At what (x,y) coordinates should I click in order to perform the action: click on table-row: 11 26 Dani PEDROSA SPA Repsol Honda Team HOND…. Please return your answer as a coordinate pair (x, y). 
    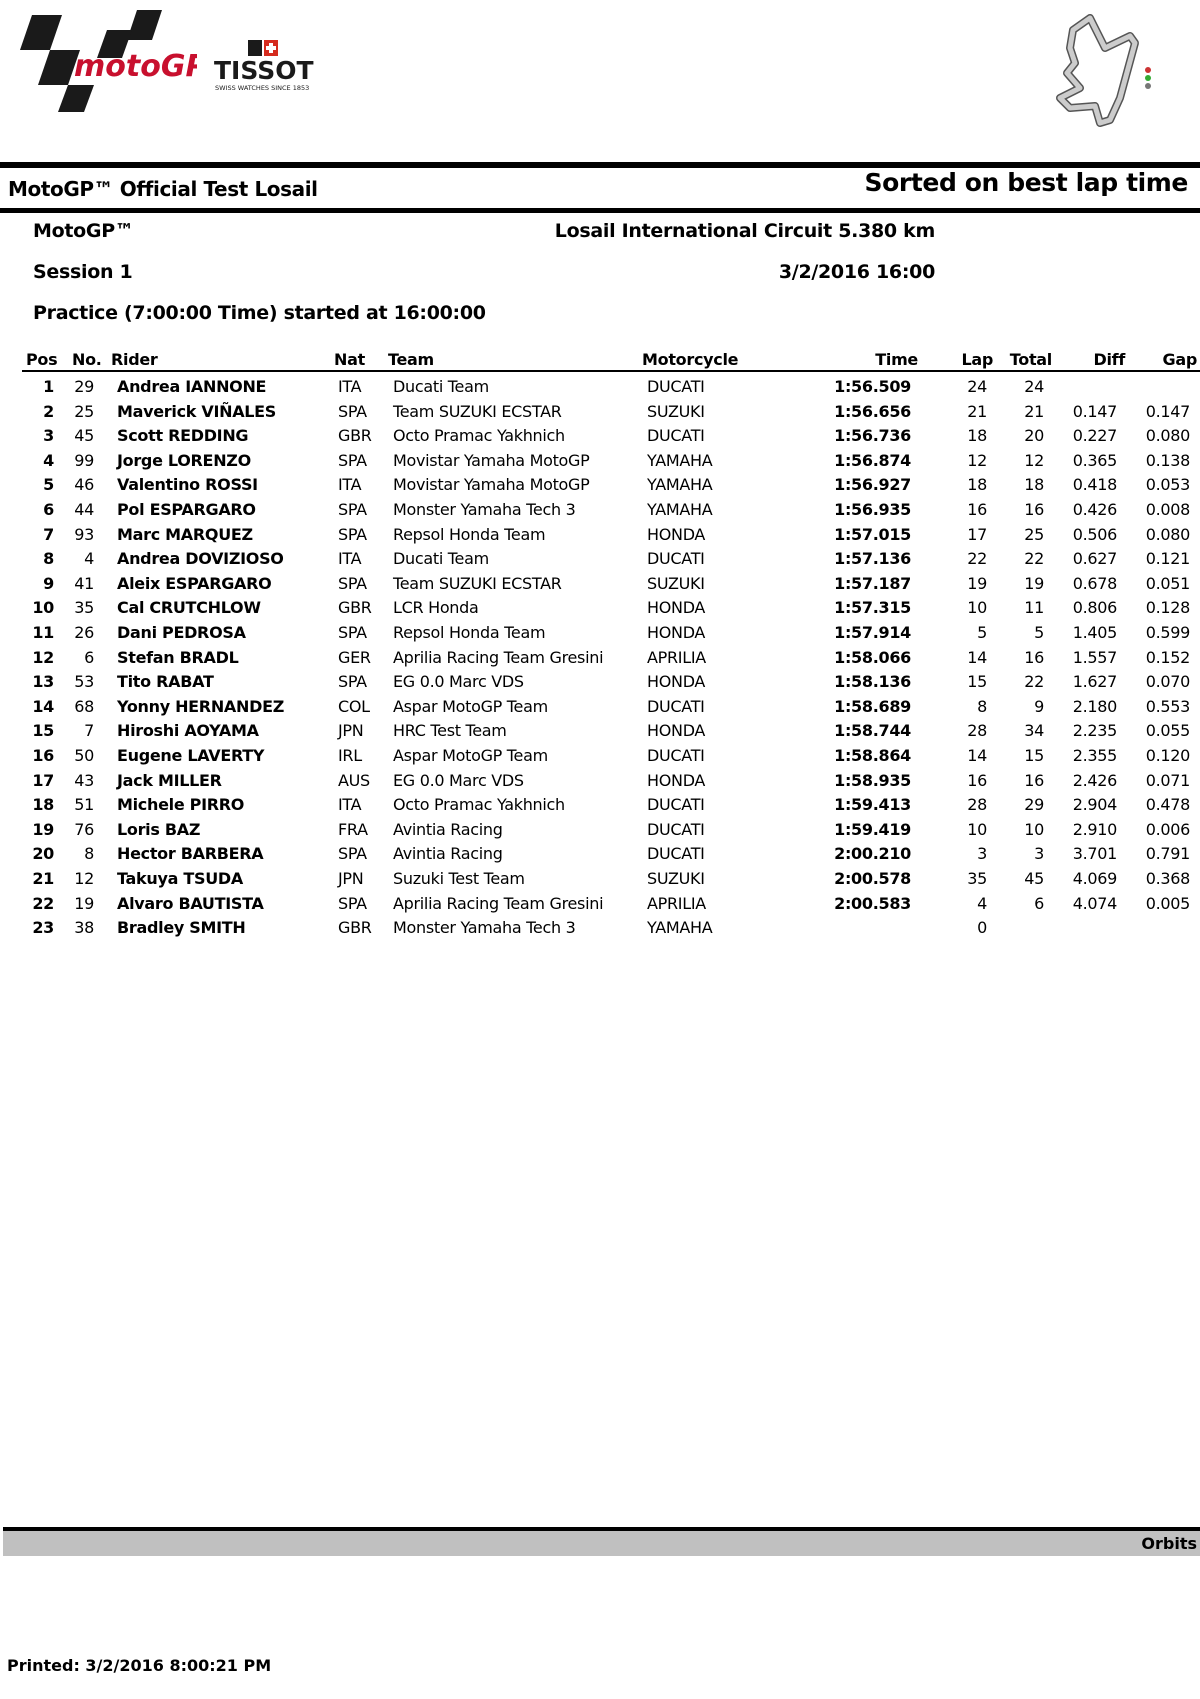
    Looking at the image, I should click on (600, 635).